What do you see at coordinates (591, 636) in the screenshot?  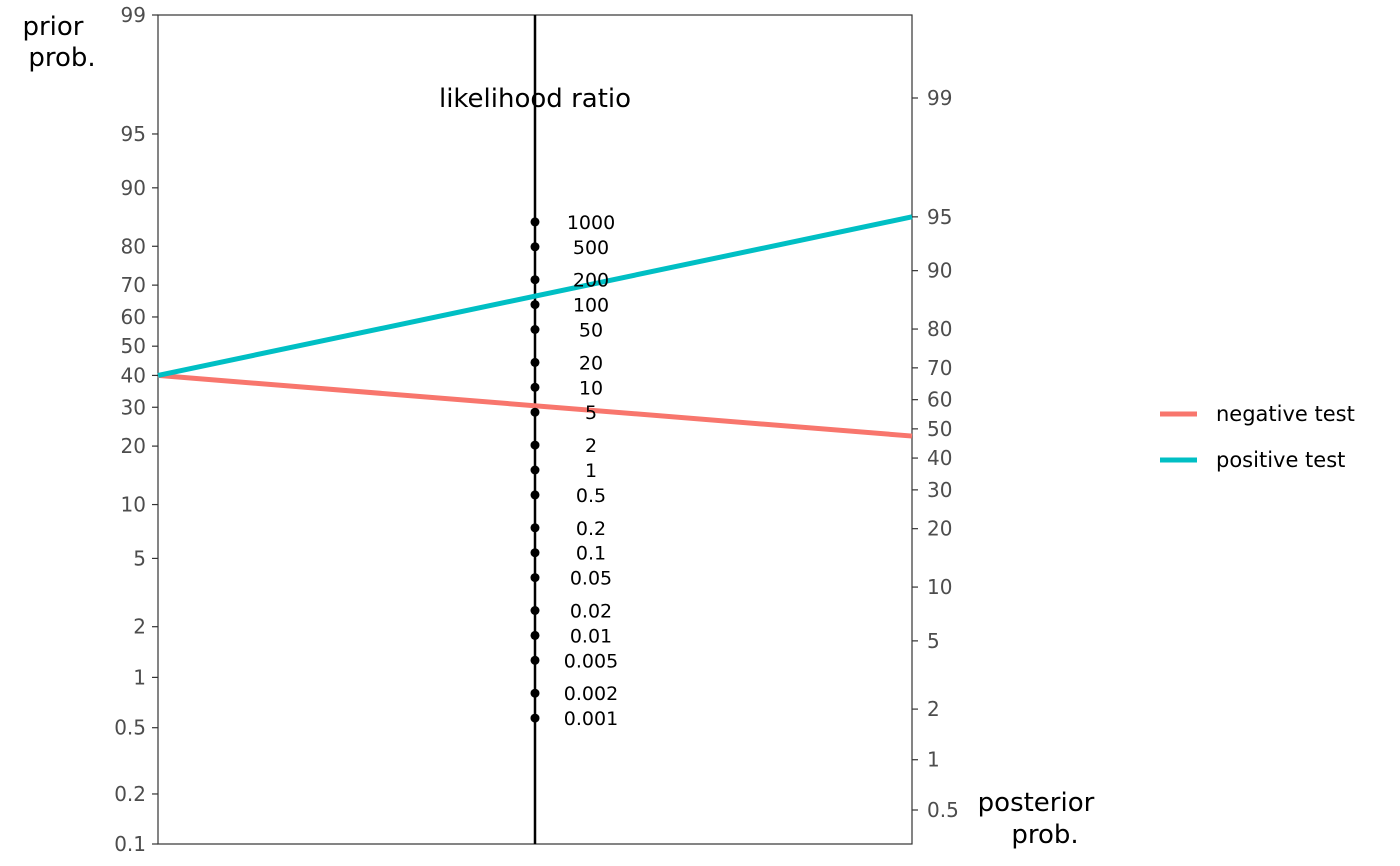 I see `lr-label-0-01: 0.01` at bounding box center [591, 636].